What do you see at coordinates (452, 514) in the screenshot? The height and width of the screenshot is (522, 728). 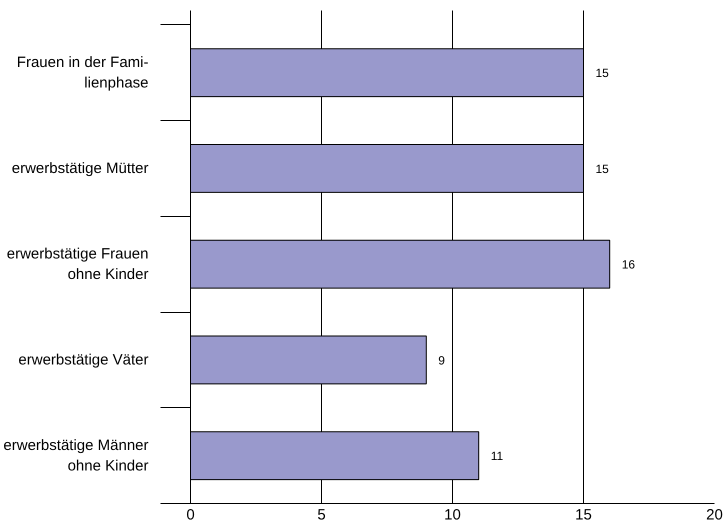 I see `x-tick-label: 10` at bounding box center [452, 514].